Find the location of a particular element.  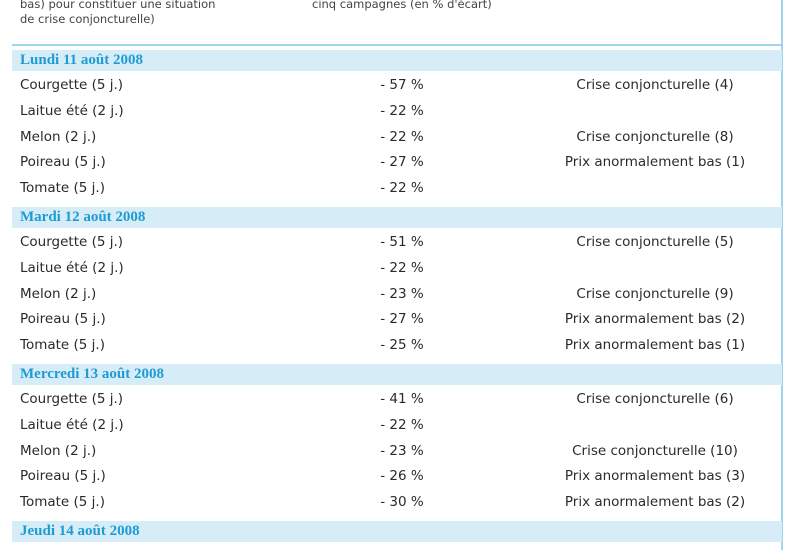

value: - 26 % is located at coordinates (402, 476).